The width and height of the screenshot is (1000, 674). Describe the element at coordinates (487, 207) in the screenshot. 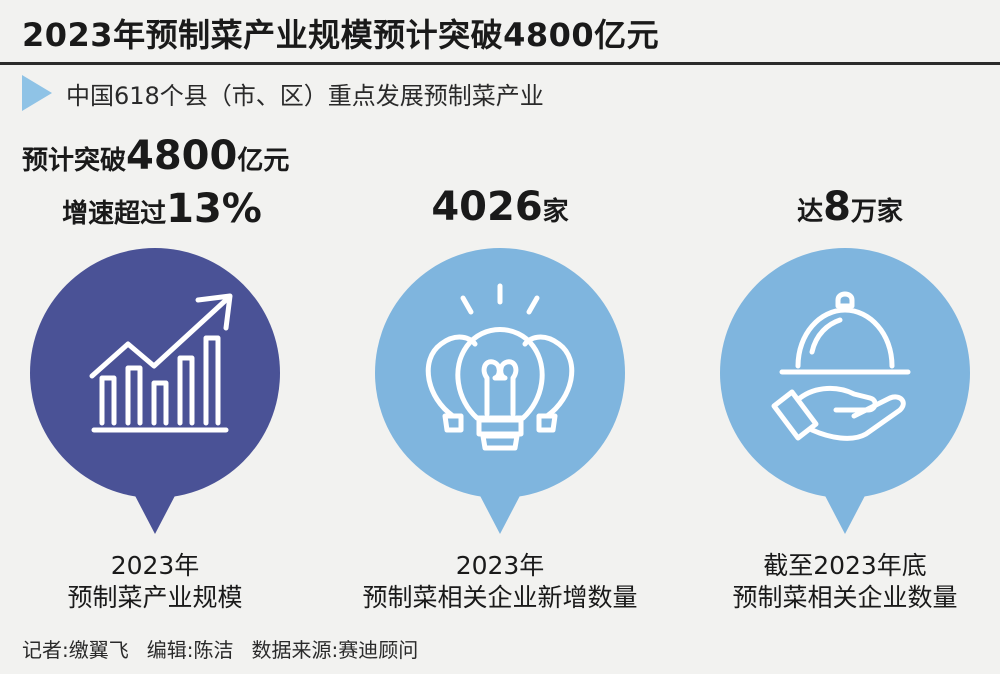

I see `stat-value: 4026` at that location.